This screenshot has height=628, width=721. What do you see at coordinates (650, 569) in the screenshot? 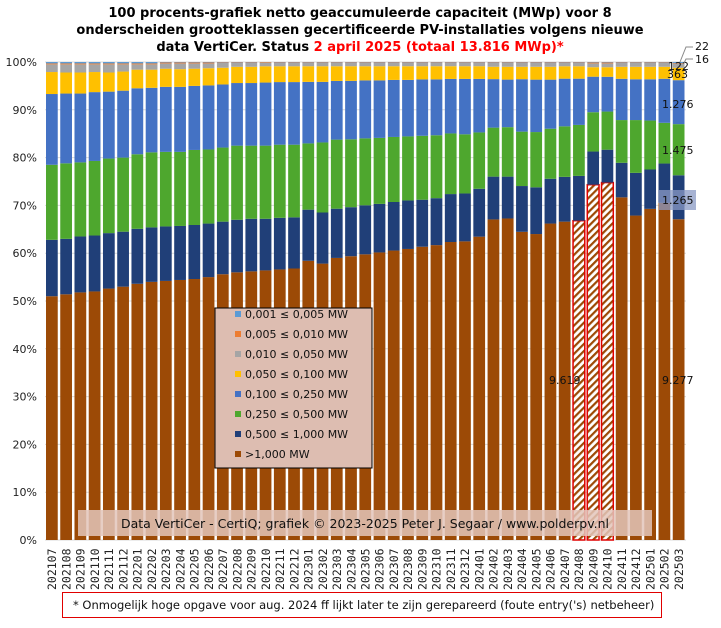
I see `x-tick-label: 202501` at bounding box center [650, 569].